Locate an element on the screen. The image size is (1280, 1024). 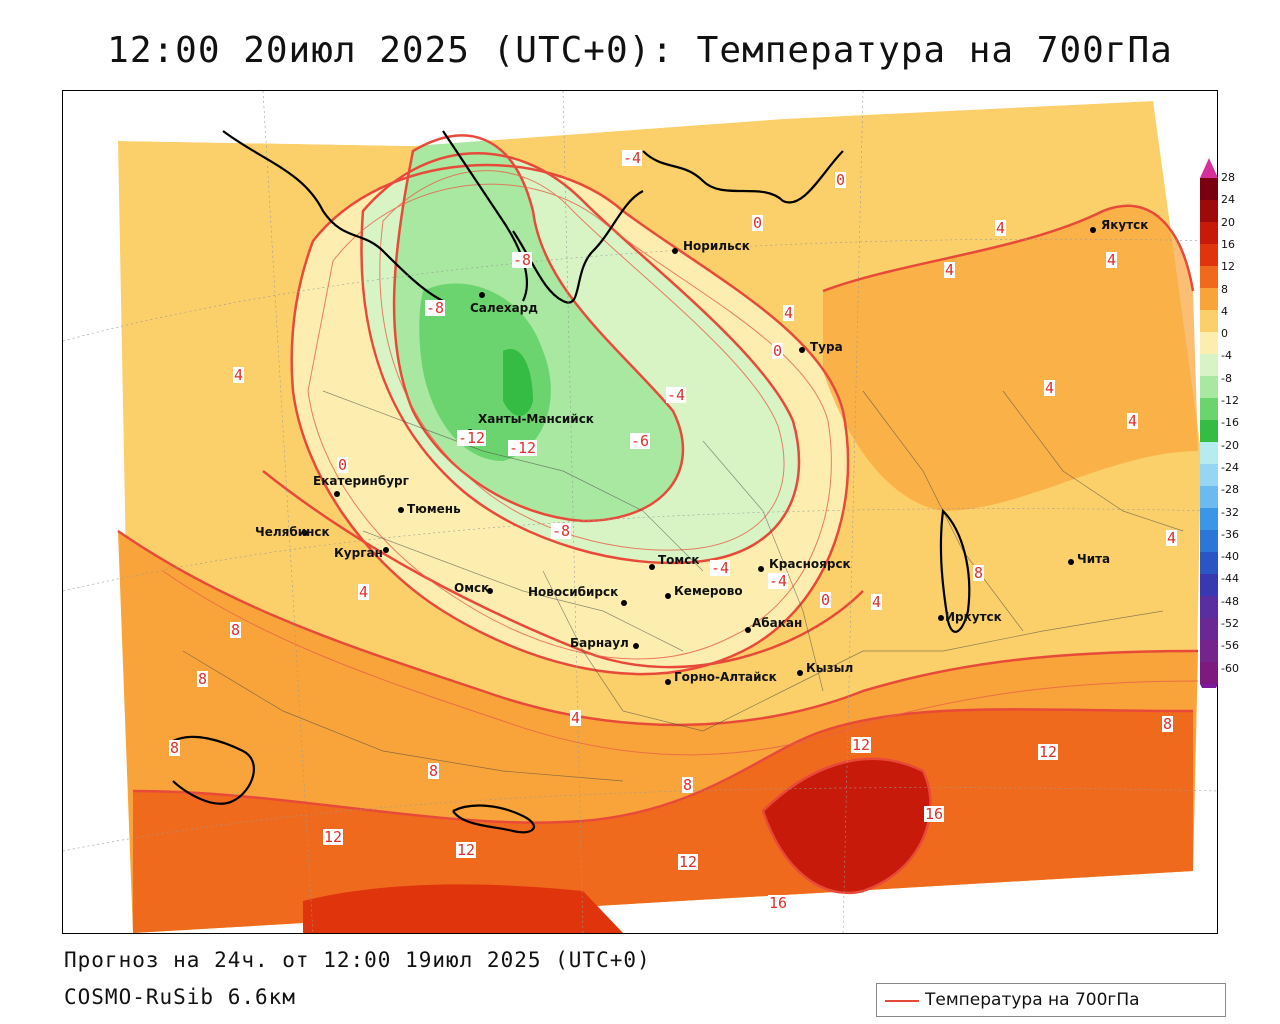
city-label: Салехард is located at coordinates (504, 308).